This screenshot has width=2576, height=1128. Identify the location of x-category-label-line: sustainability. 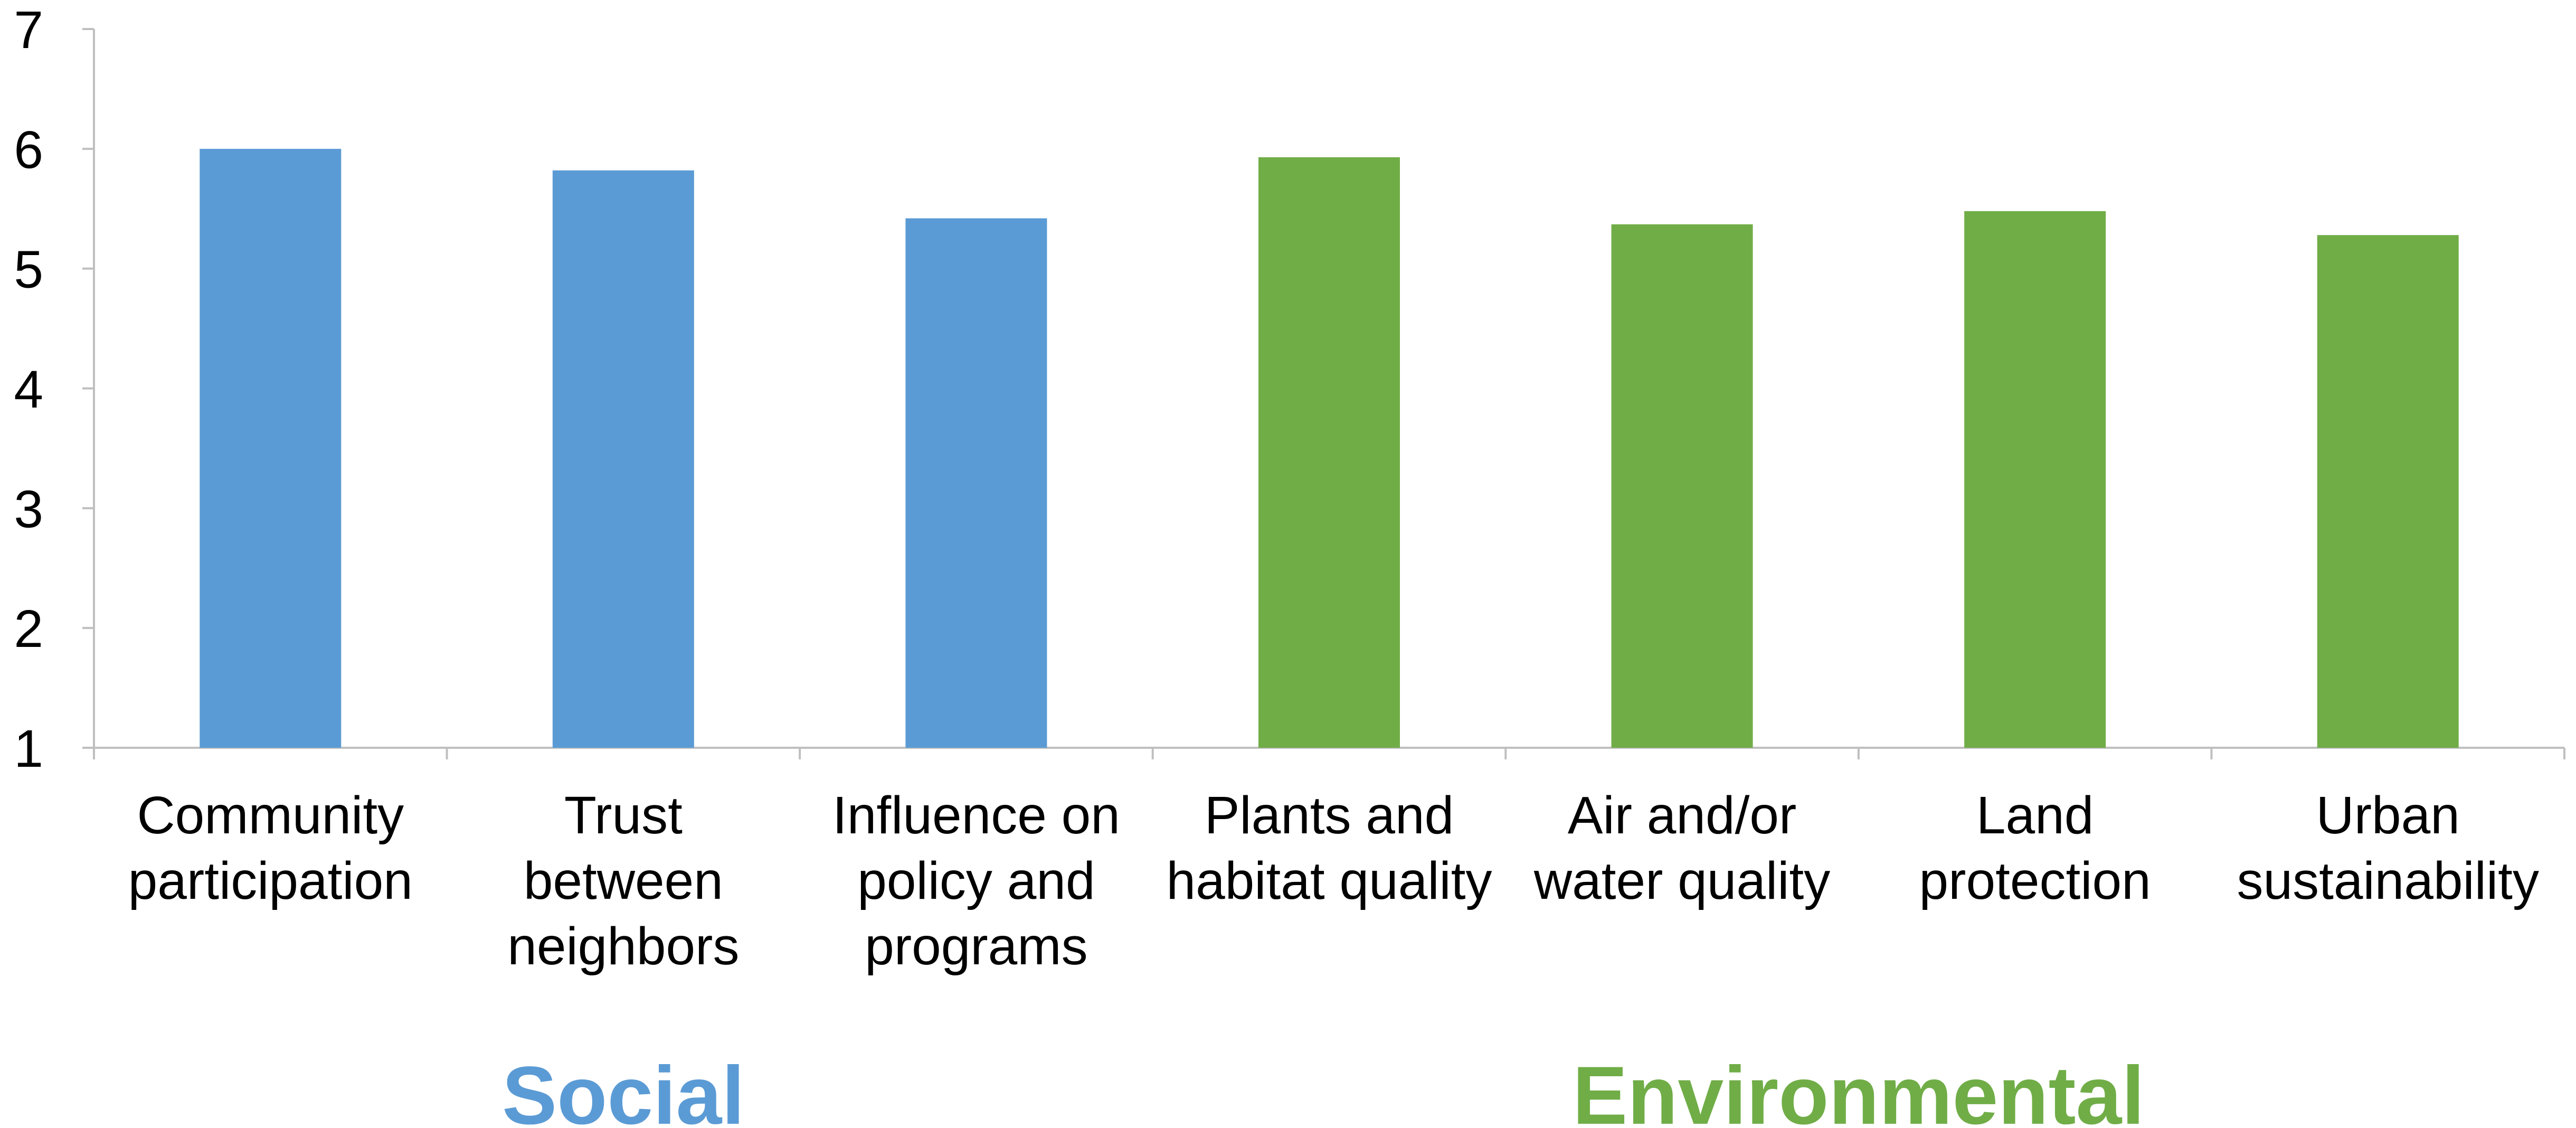
(2388, 880).